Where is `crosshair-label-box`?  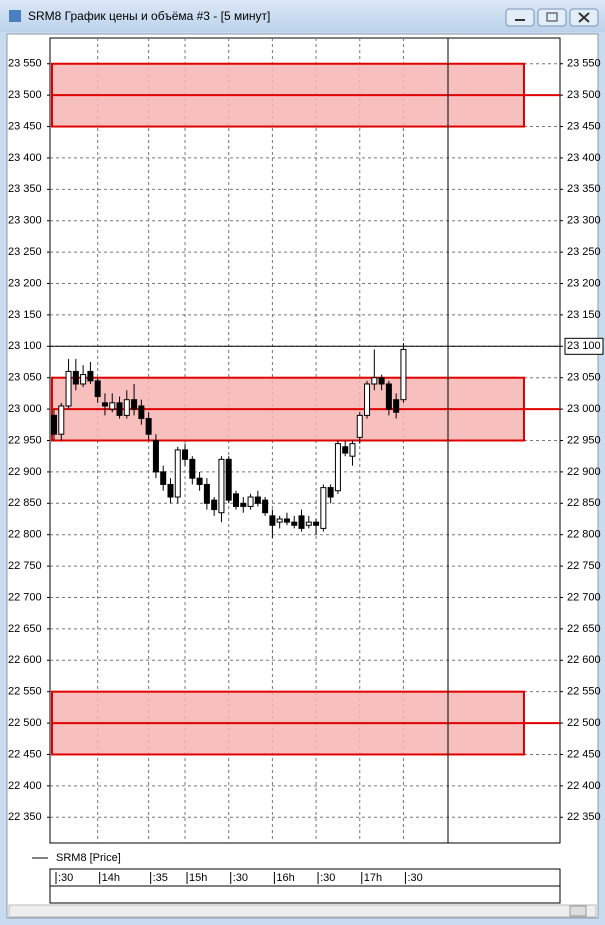
crosshair-label-box is located at coordinates (584, 346).